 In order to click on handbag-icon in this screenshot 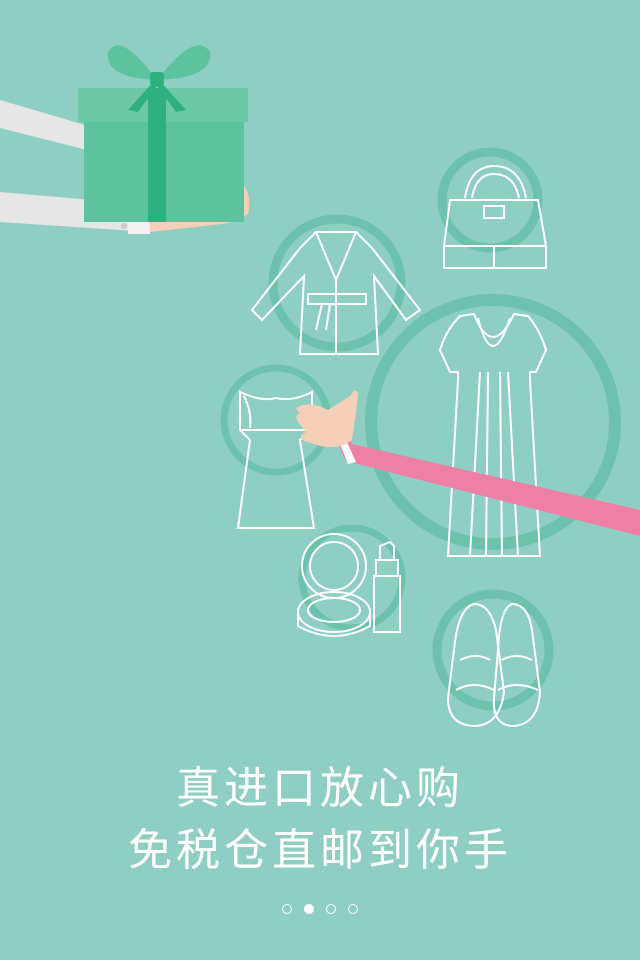, I will do `click(495, 216)`.